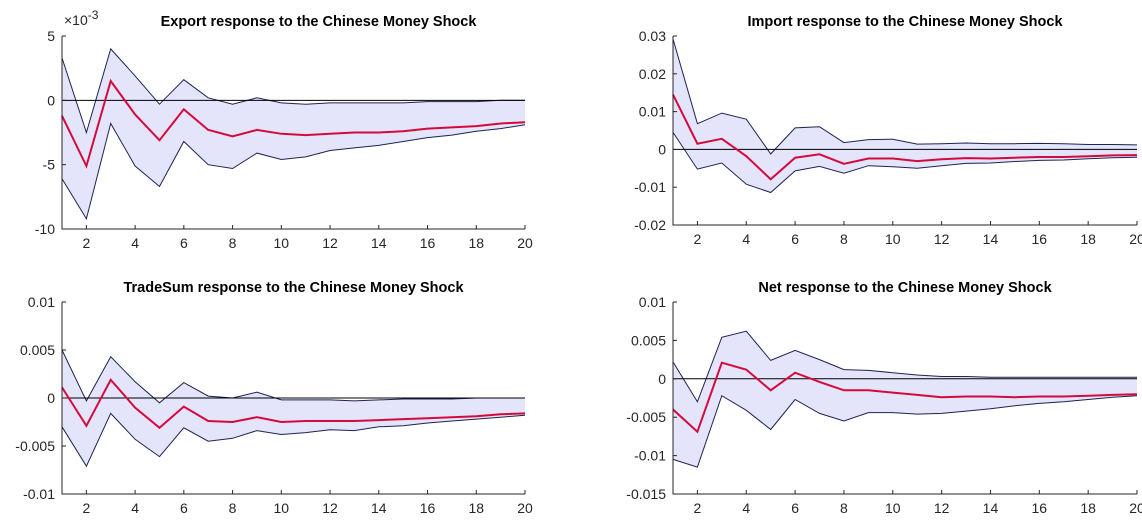 The width and height of the screenshot is (1142, 522). Describe the element at coordinates (49, 165) in the screenshot. I see `y-tick-label: -5` at that location.